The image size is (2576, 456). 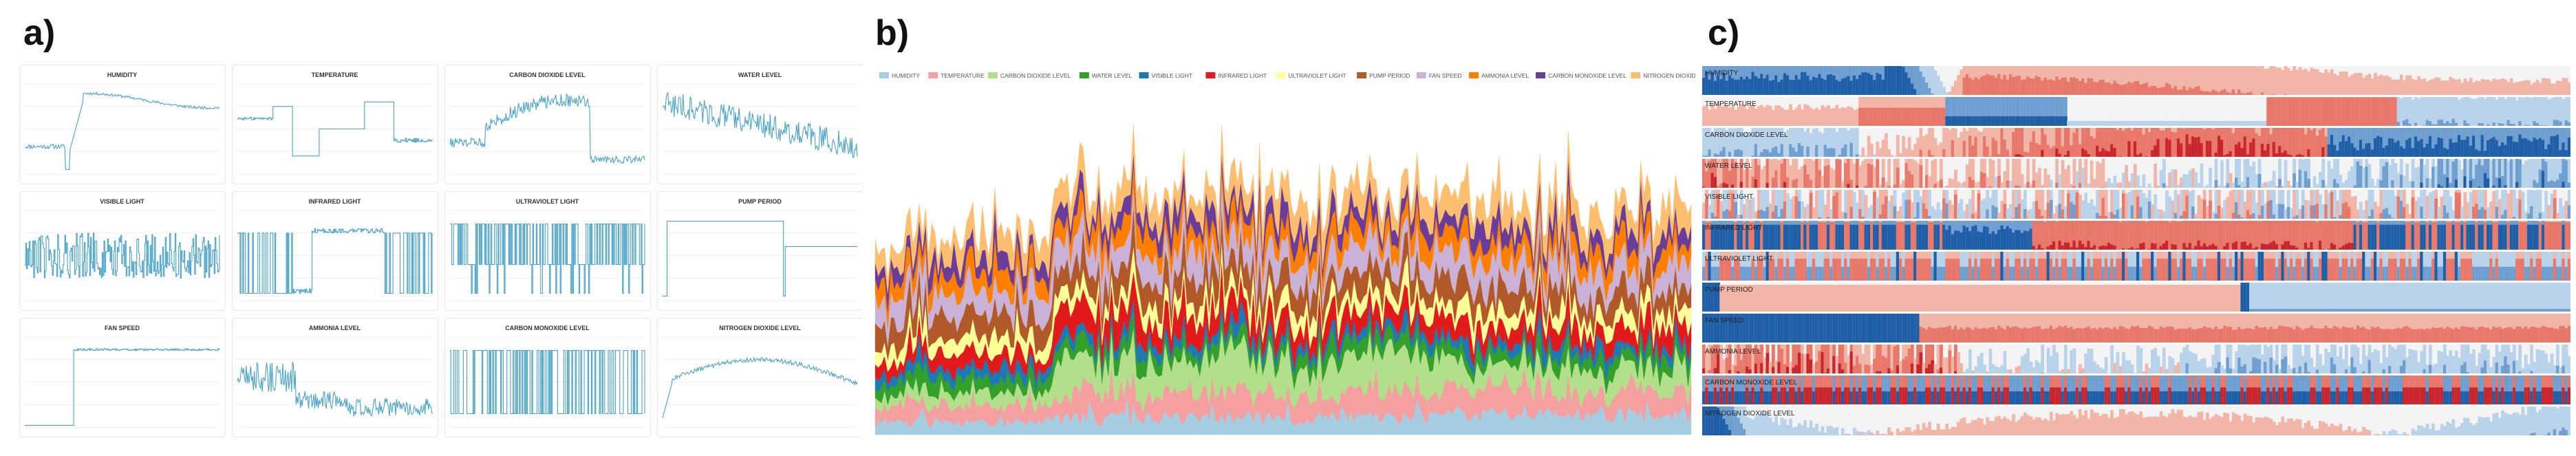 What do you see at coordinates (1362, 75) in the screenshot?
I see `legend-swatch` at bounding box center [1362, 75].